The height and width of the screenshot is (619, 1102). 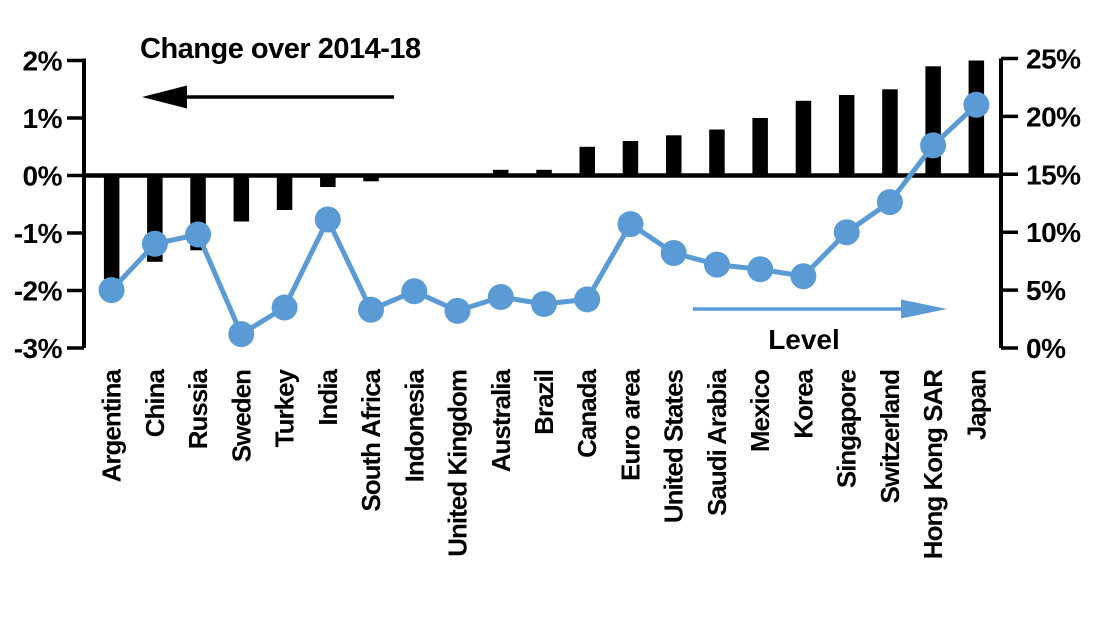 What do you see at coordinates (38, 291) in the screenshot?
I see `left-axis-tick-label: -2%` at bounding box center [38, 291].